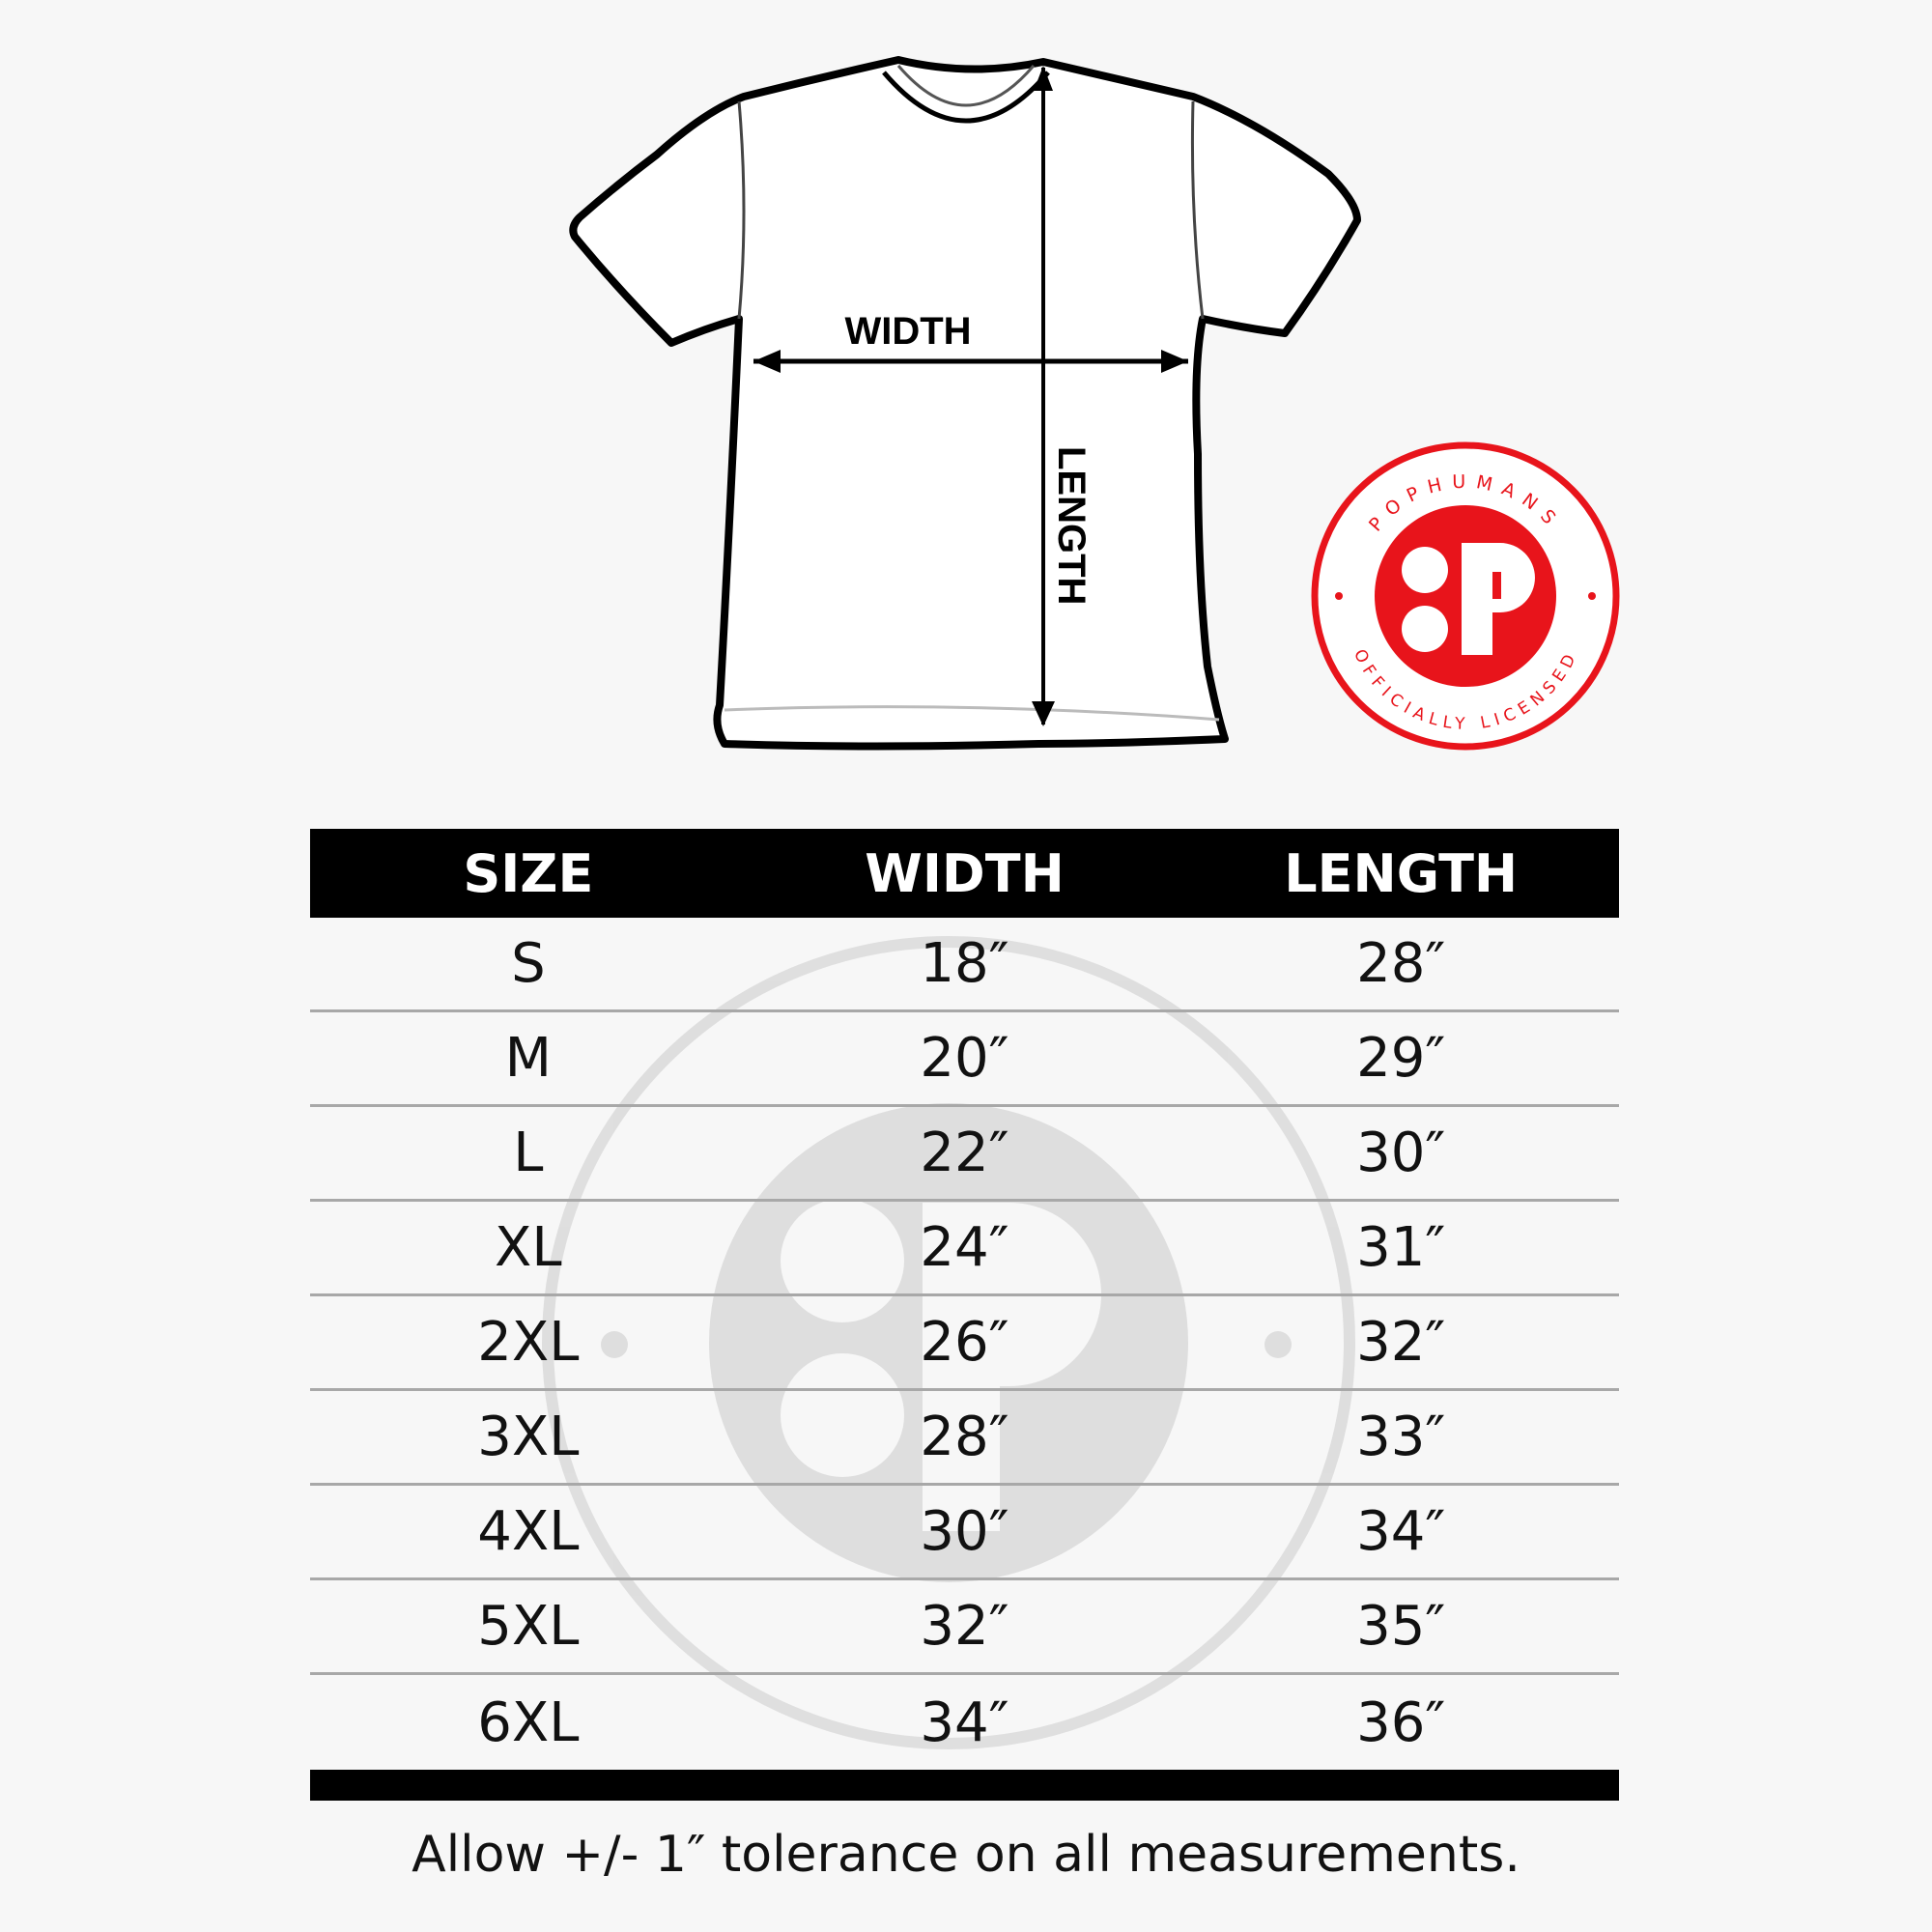 The image size is (1932, 1932). I want to click on cell-length: 31″, so click(1401, 1247).